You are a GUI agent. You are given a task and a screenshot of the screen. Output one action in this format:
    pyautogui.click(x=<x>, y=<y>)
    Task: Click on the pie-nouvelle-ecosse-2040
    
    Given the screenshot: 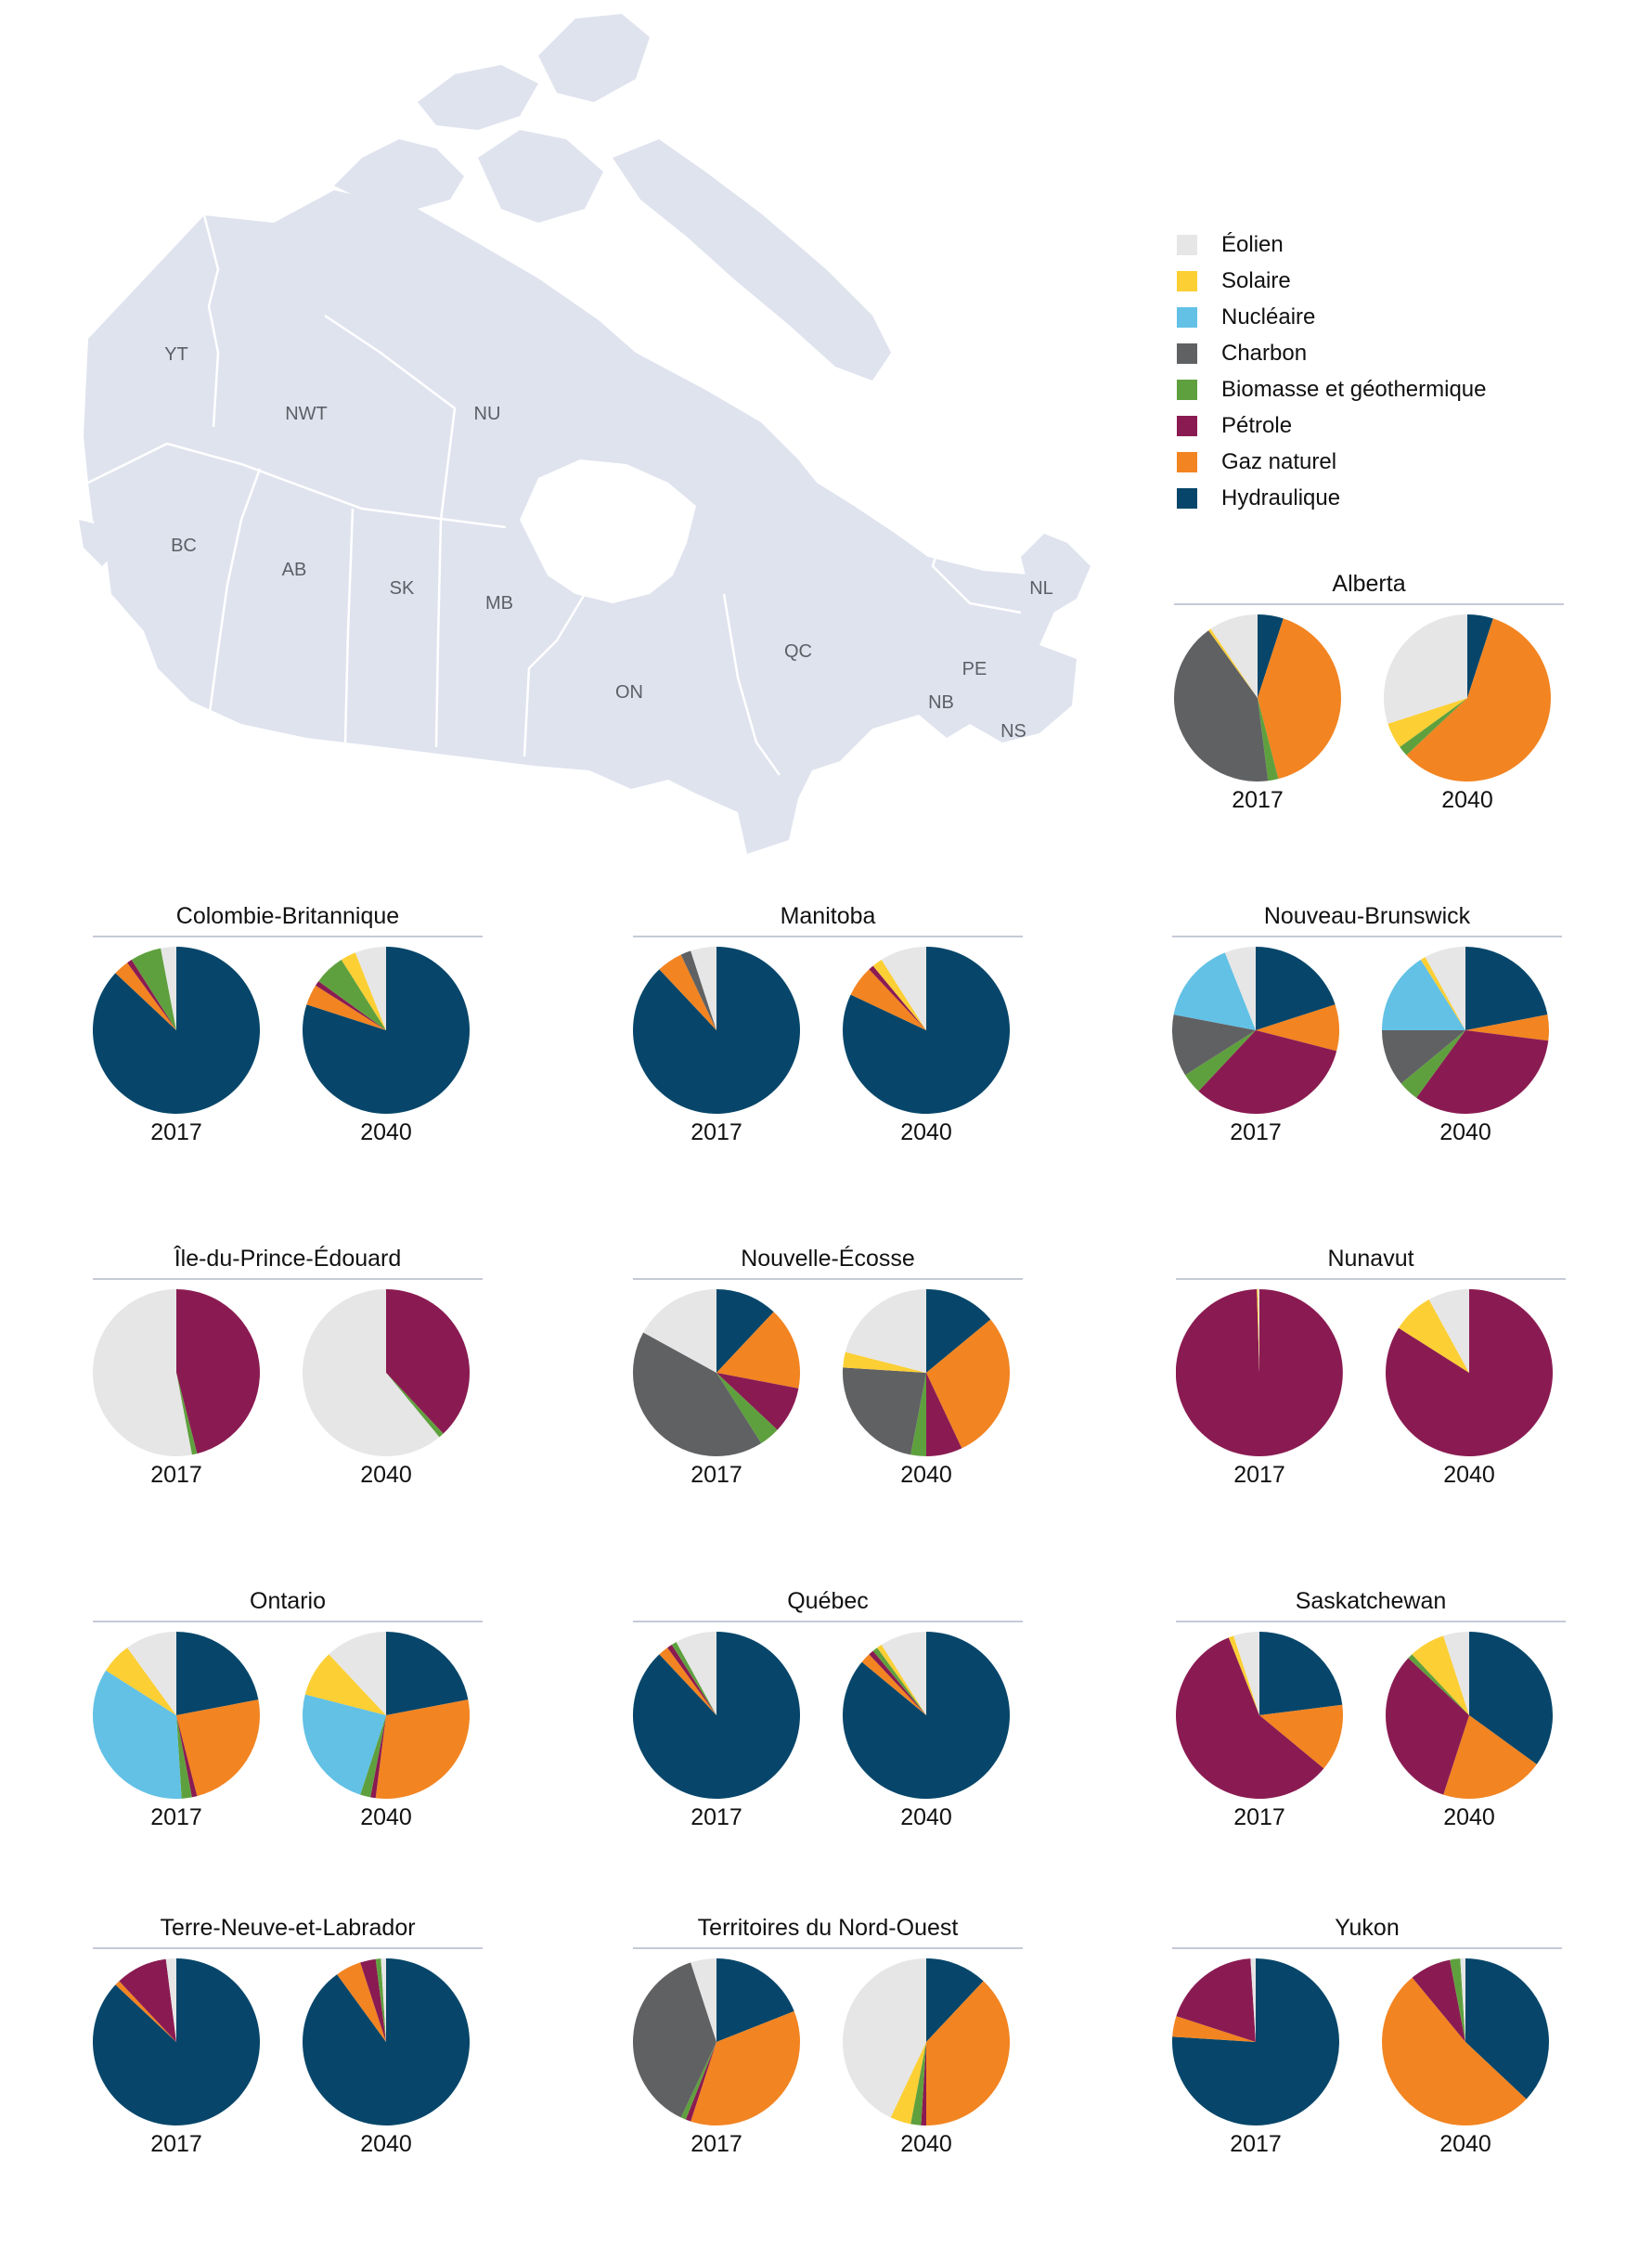 What is the action you would take?
    pyautogui.click(x=927, y=1372)
    